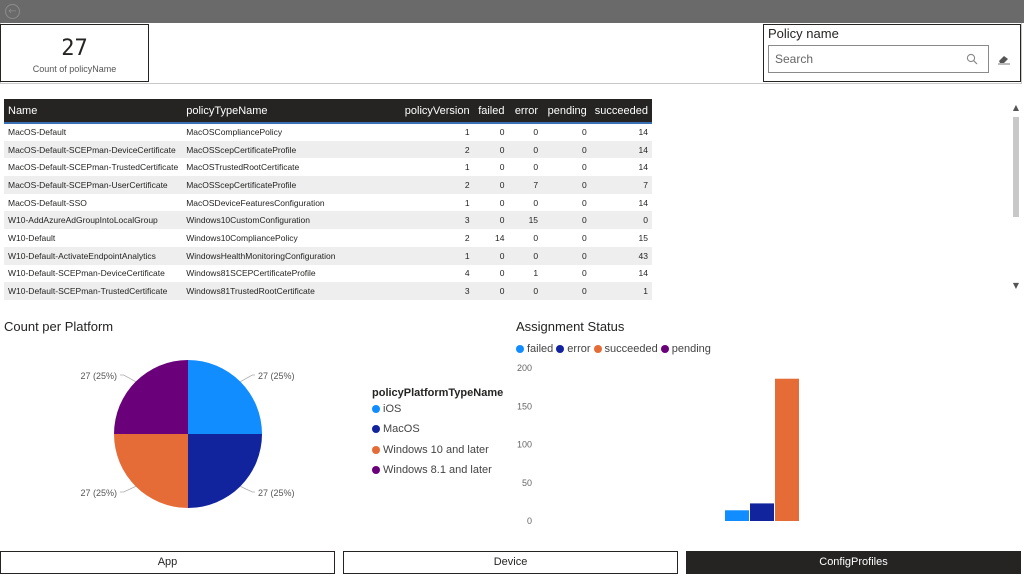 The image size is (1024, 576). What do you see at coordinates (621, 111) in the screenshot?
I see `column-header-succeeded: succeeded` at bounding box center [621, 111].